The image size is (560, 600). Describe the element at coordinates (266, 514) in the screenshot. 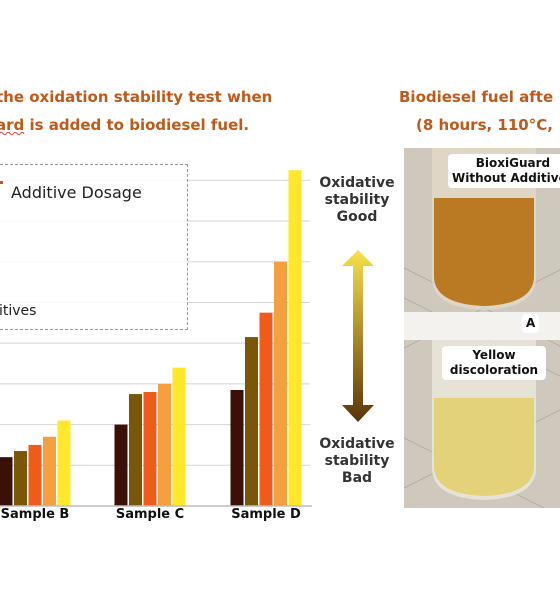

I see `x-tick-label: Sample D` at that location.